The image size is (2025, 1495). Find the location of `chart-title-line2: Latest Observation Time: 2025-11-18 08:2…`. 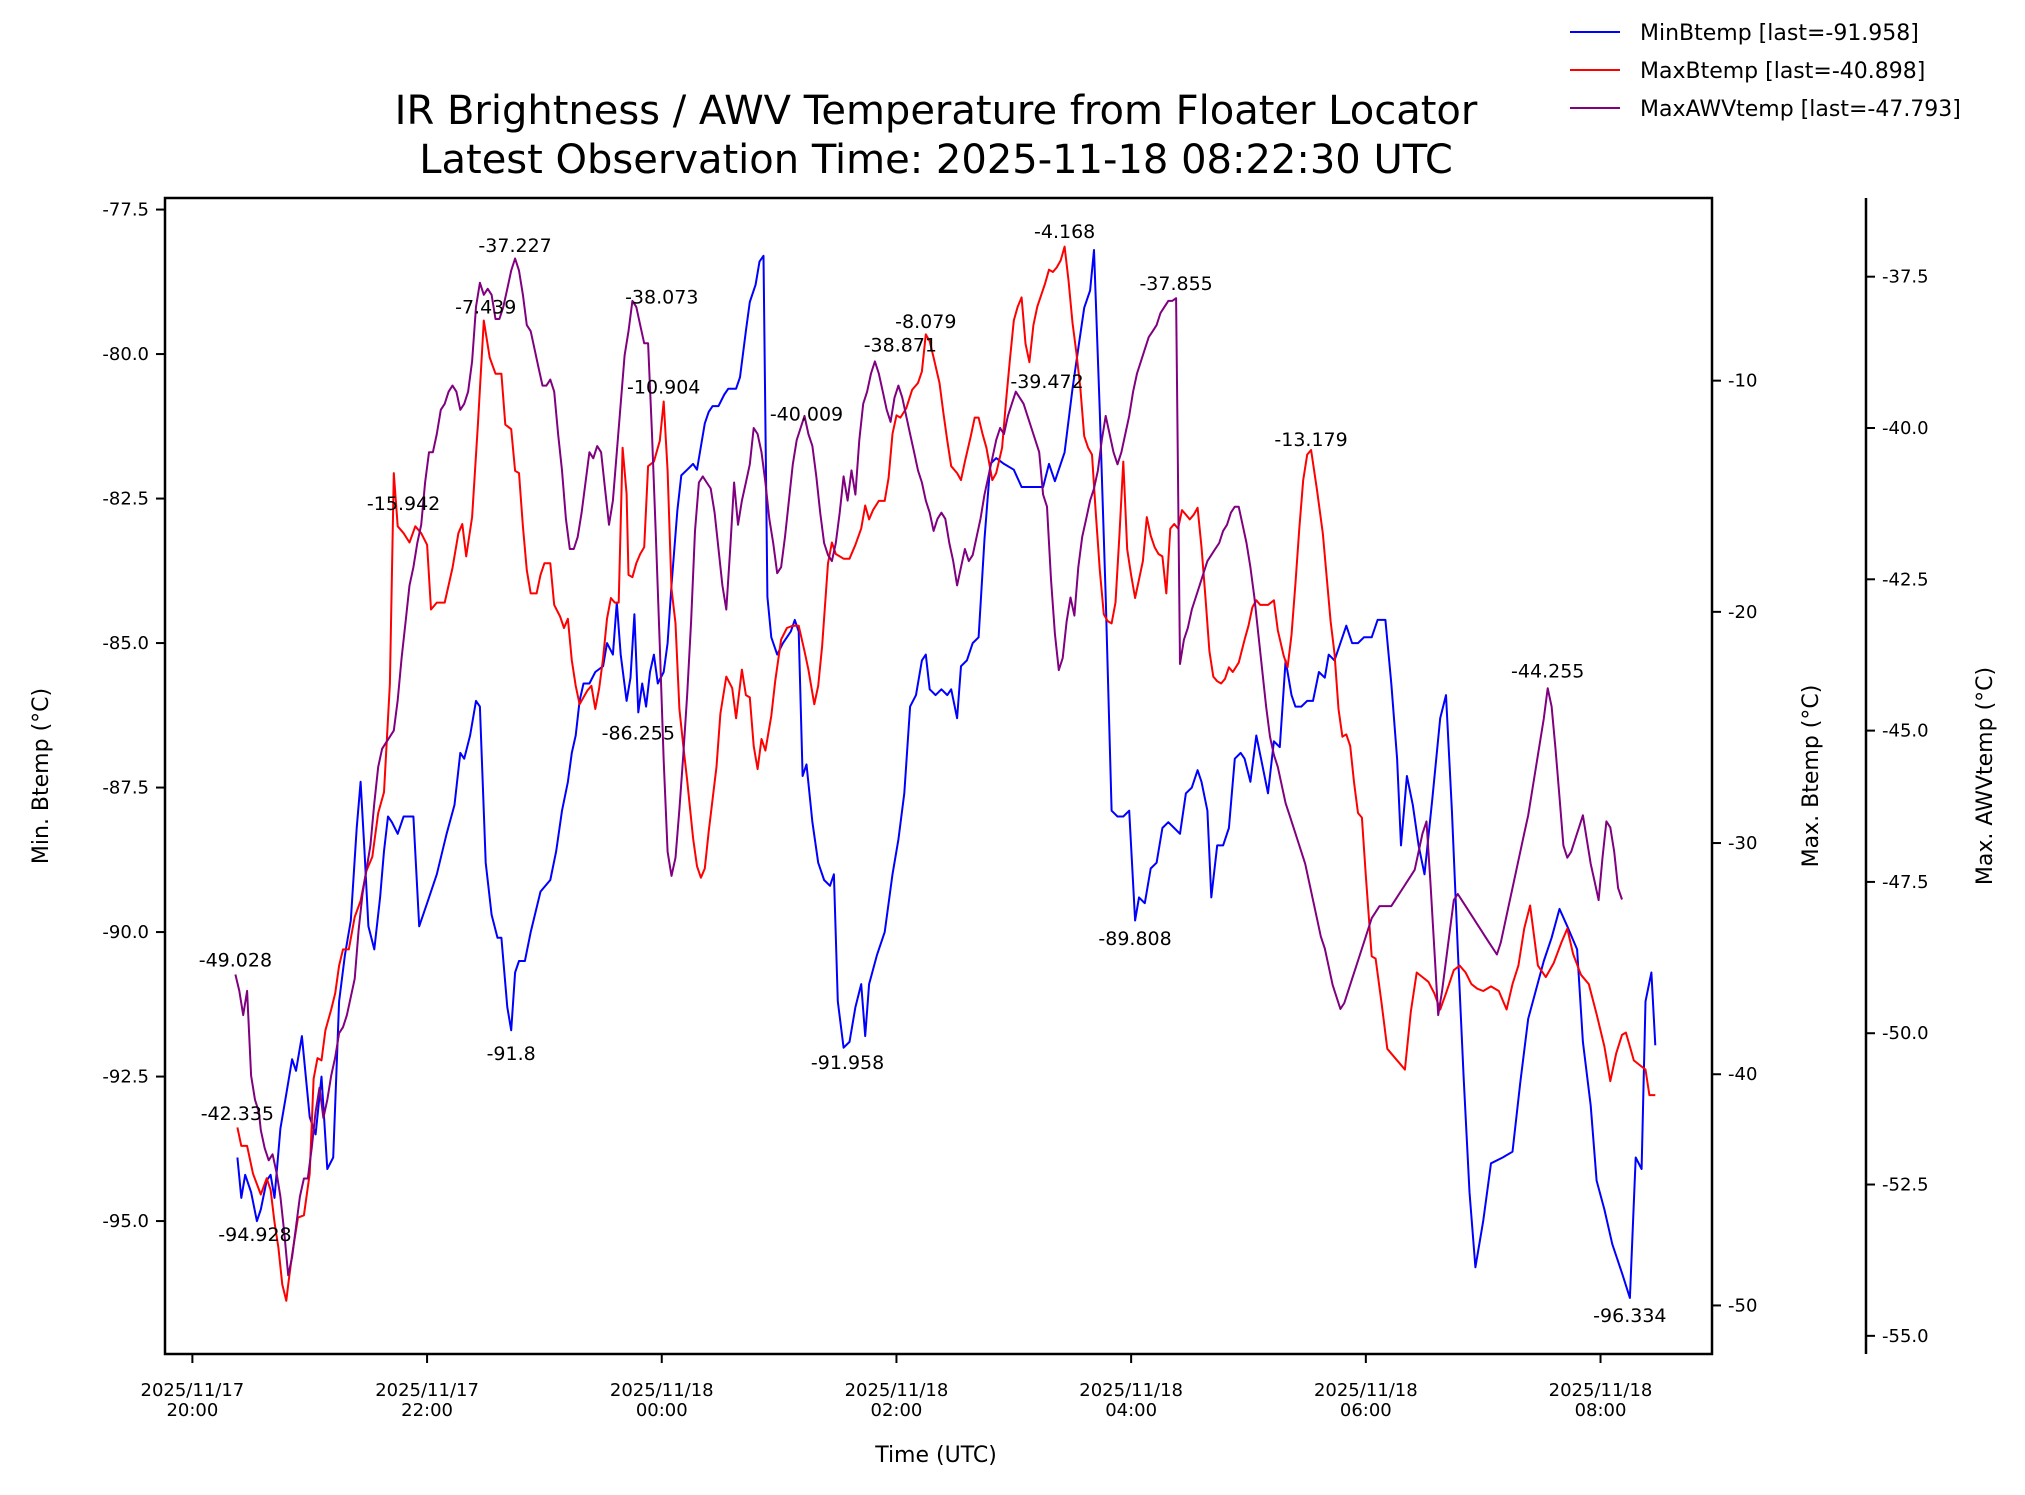

chart-title-line2: Latest Observation Time: 2025-11-18 08:2… is located at coordinates (936, 160).